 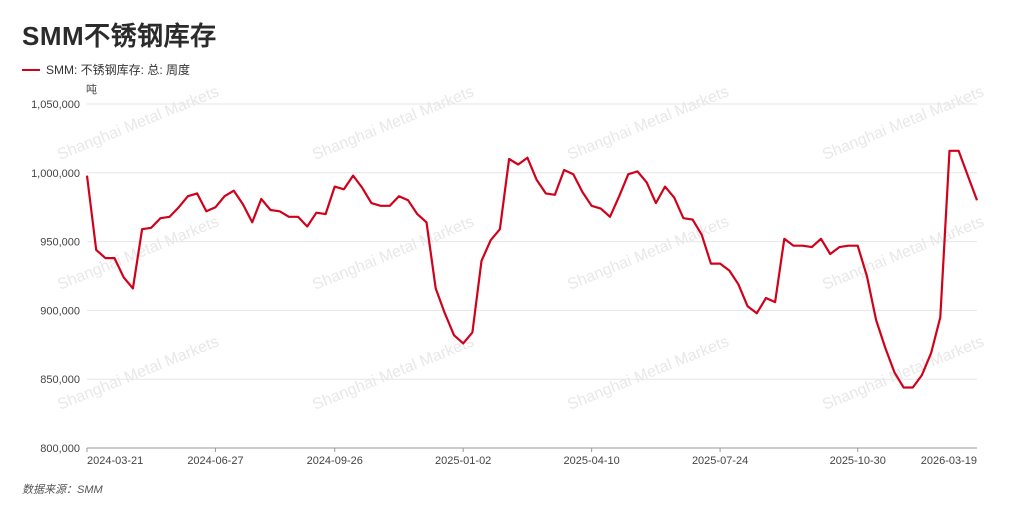 What do you see at coordinates (720, 461) in the screenshot?
I see `x-tick-label: 2025-07-24` at bounding box center [720, 461].